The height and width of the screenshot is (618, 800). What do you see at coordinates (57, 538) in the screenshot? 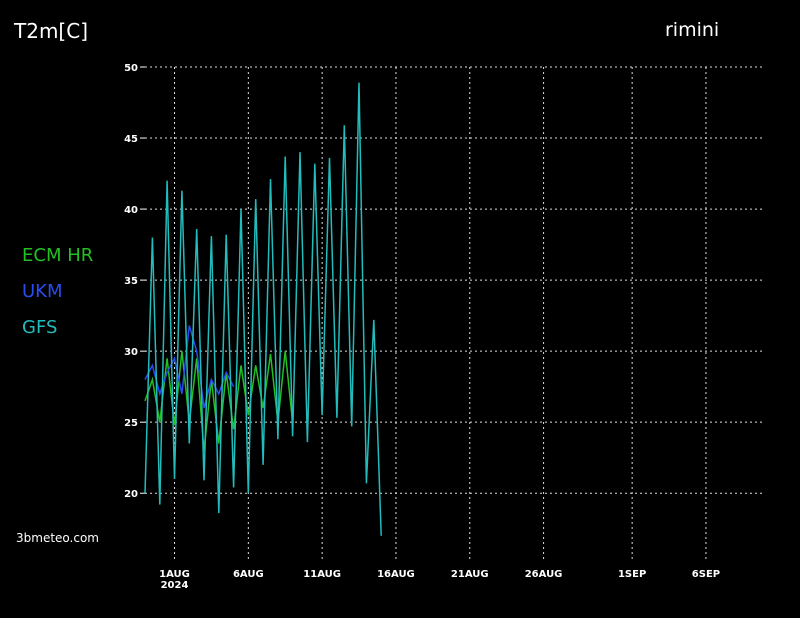
I see `source: 3bmeteo.com` at bounding box center [57, 538].